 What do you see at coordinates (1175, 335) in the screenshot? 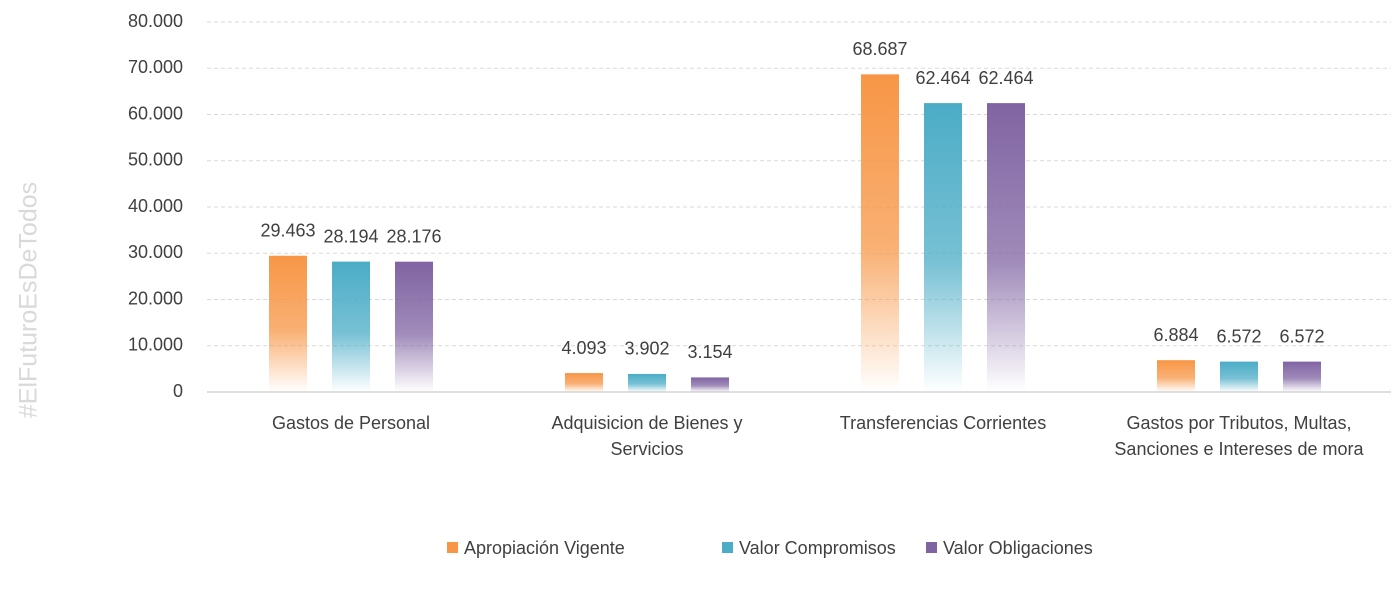
I see `data-label: 6.884` at bounding box center [1175, 335].